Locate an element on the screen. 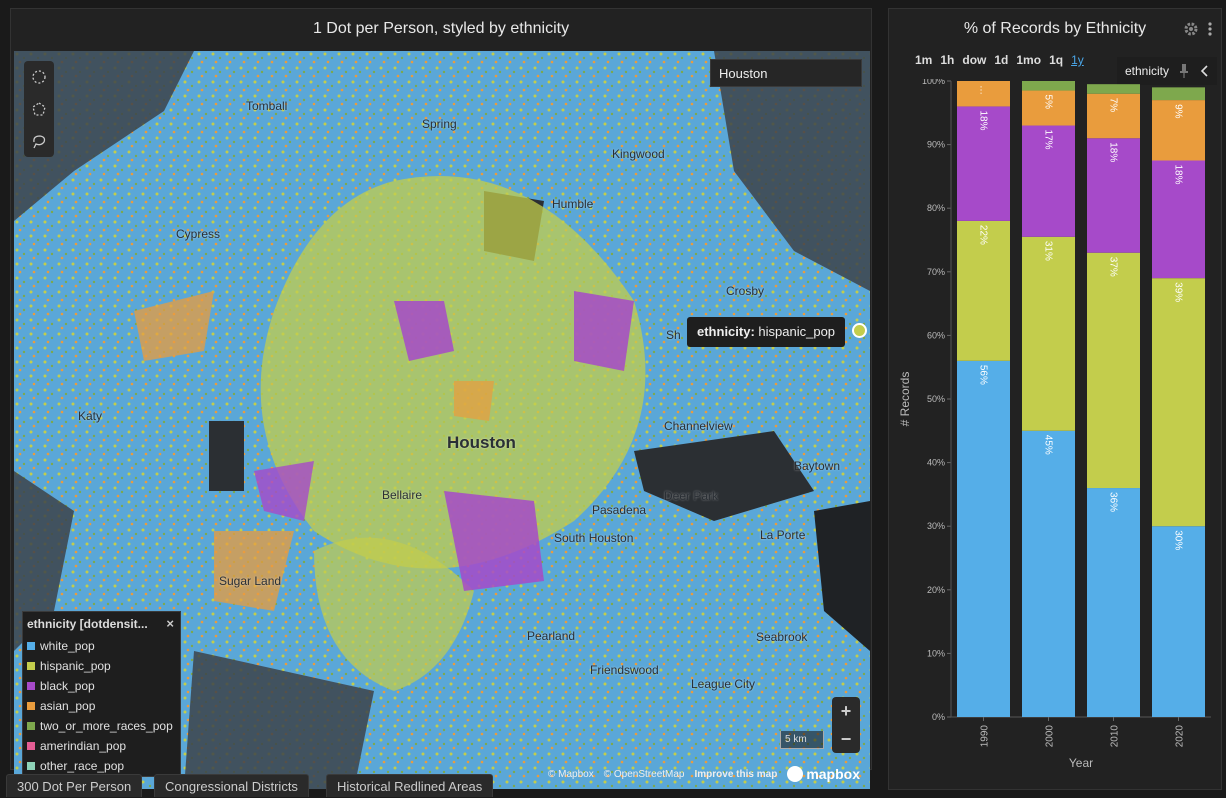  x-axis-label: Year is located at coordinates (1081, 763).